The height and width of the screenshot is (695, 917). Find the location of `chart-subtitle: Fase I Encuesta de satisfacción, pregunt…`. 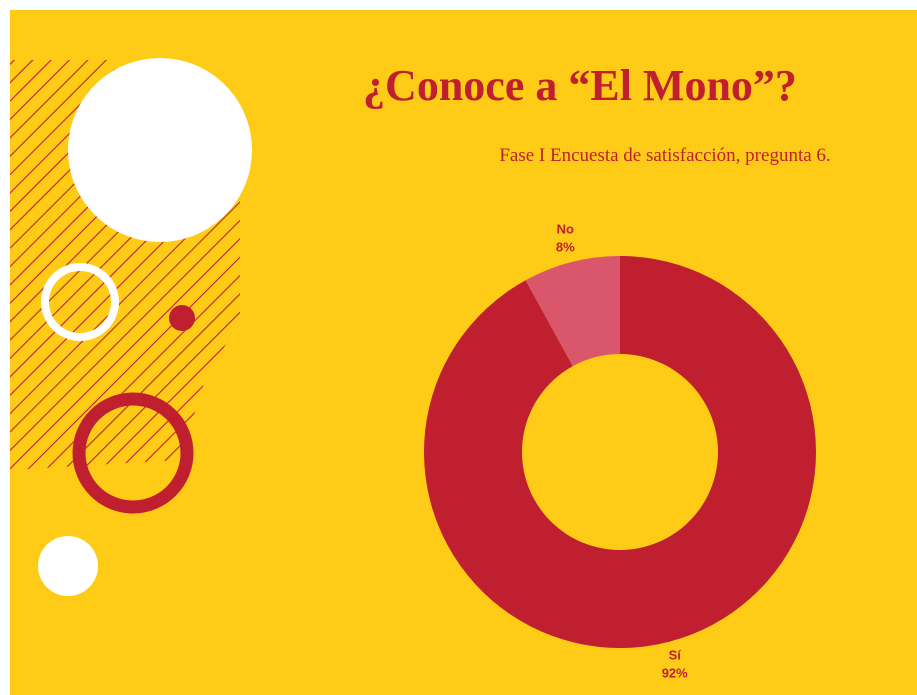

chart-subtitle: Fase I Encuesta de satisfacción, pregunt… is located at coordinates (664, 155).